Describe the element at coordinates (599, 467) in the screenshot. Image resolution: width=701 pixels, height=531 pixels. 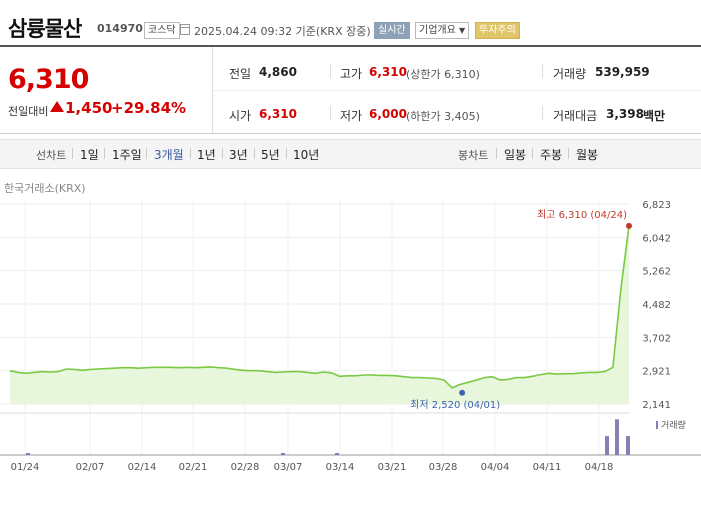
I see `x-tick-label: 04/18` at that location.